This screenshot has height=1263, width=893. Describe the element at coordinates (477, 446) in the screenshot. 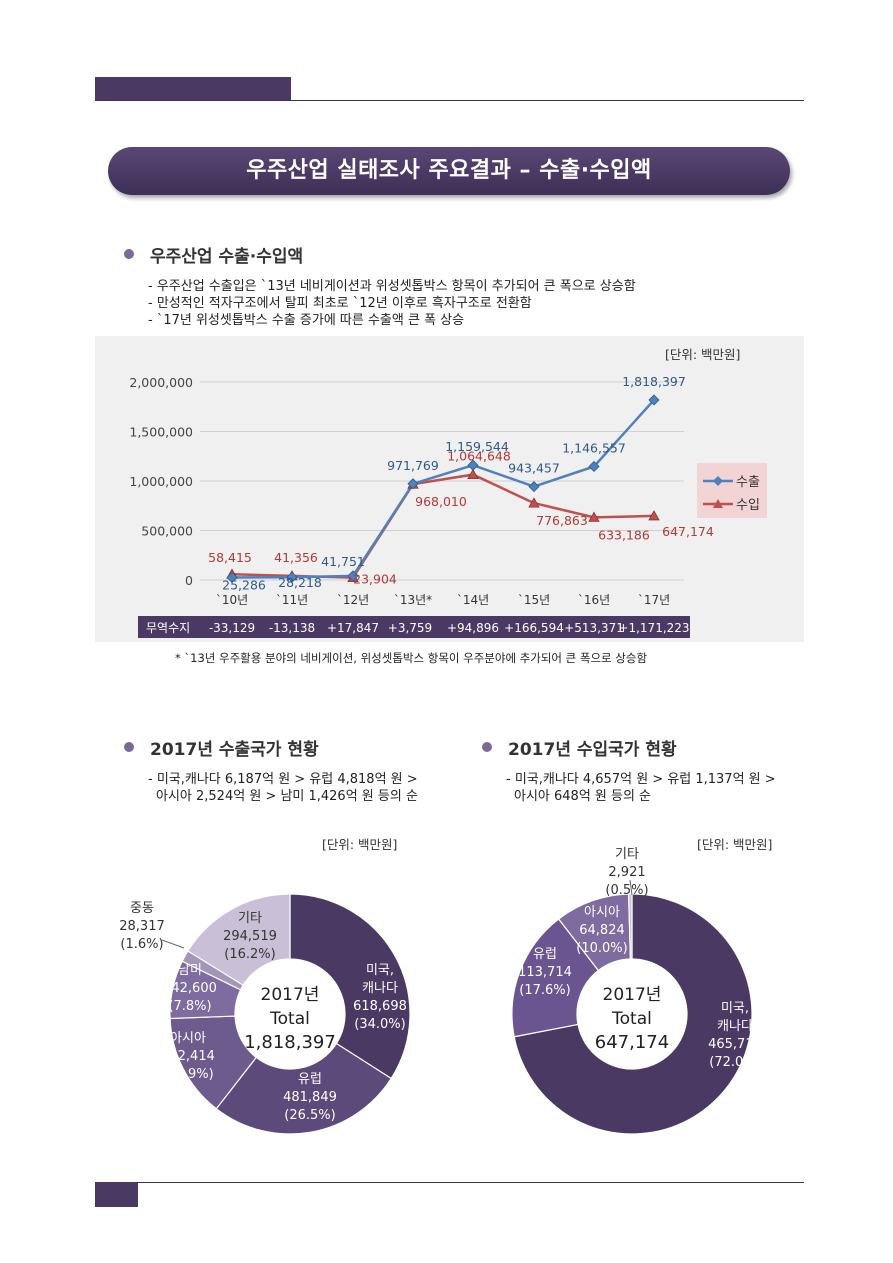

I see `export-data-label: 1,159,544` at that location.